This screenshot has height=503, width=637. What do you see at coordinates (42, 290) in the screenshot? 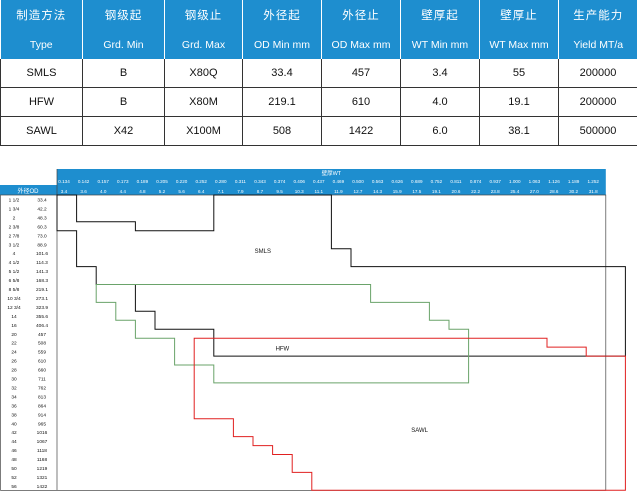
I see `od-mm-tick-label: 219.1` at bounding box center [42, 290].